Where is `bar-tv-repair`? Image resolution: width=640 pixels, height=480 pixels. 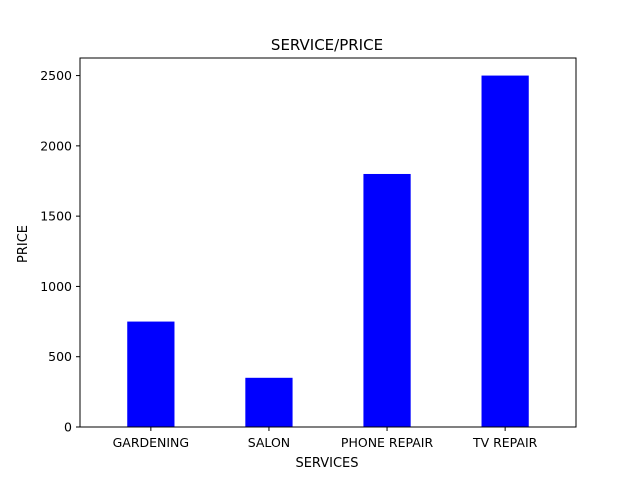
bar-tv-repair is located at coordinates (505, 251).